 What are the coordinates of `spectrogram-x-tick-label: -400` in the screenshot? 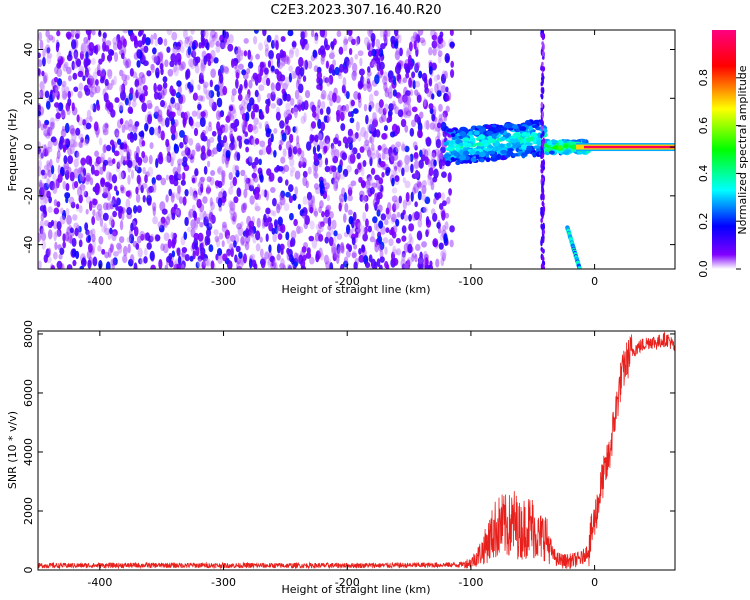 It's located at (99, 281).